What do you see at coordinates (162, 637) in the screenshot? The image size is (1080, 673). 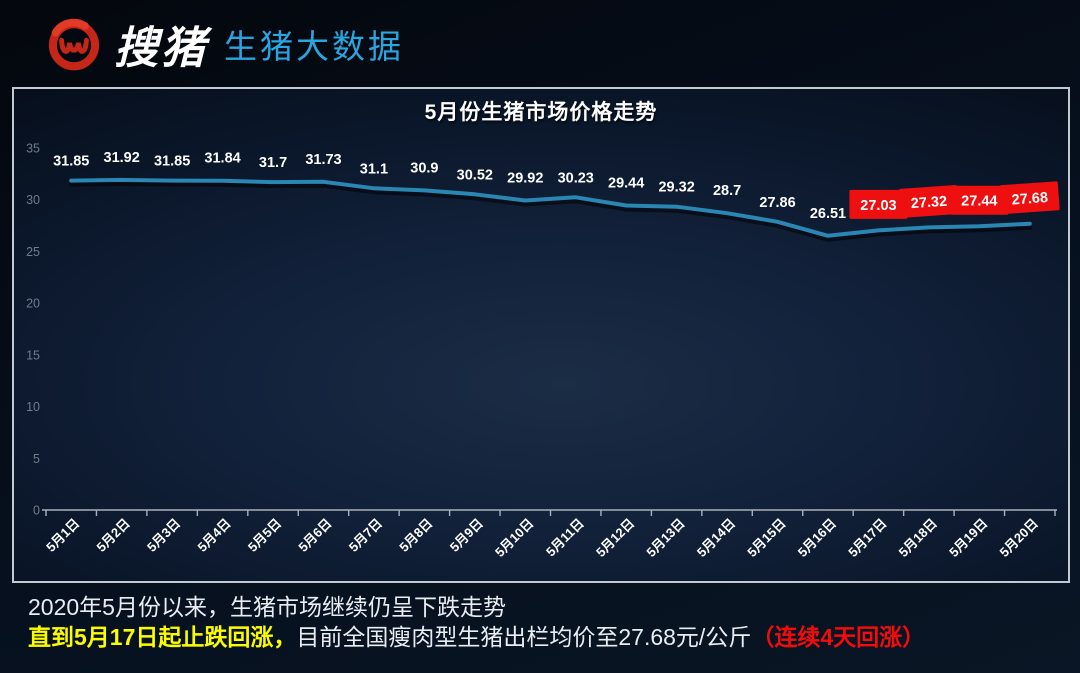 I see `footer-line2-highlight: 直到5月17日起止跌回涨，` at bounding box center [162, 637].